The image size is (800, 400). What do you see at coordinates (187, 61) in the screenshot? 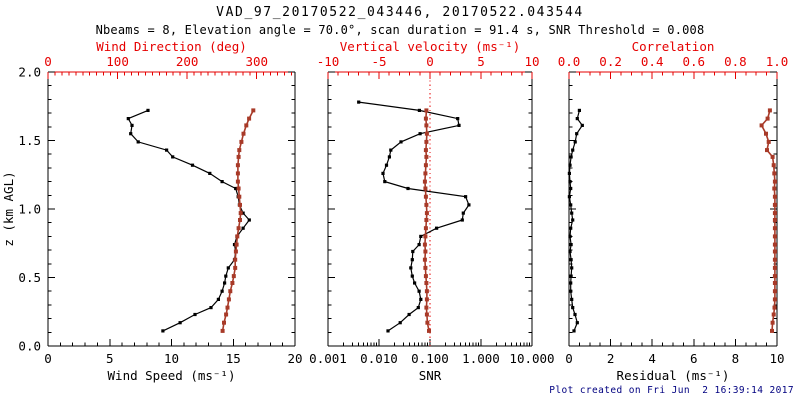
I see `svg-text: 200` at bounding box center [187, 61].